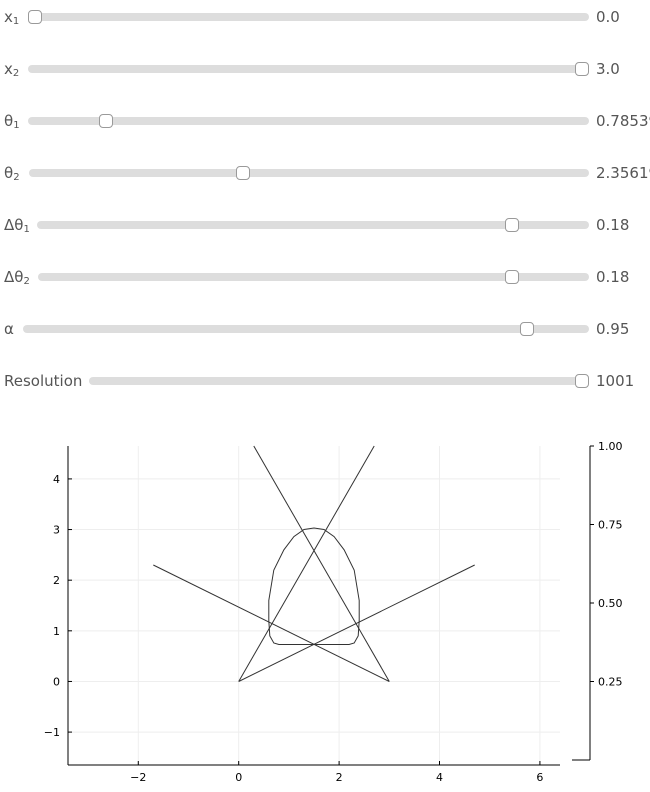  What do you see at coordinates (56, 681) in the screenshot?
I see `y-tick-label: 0` at bounding box center [56, 681].